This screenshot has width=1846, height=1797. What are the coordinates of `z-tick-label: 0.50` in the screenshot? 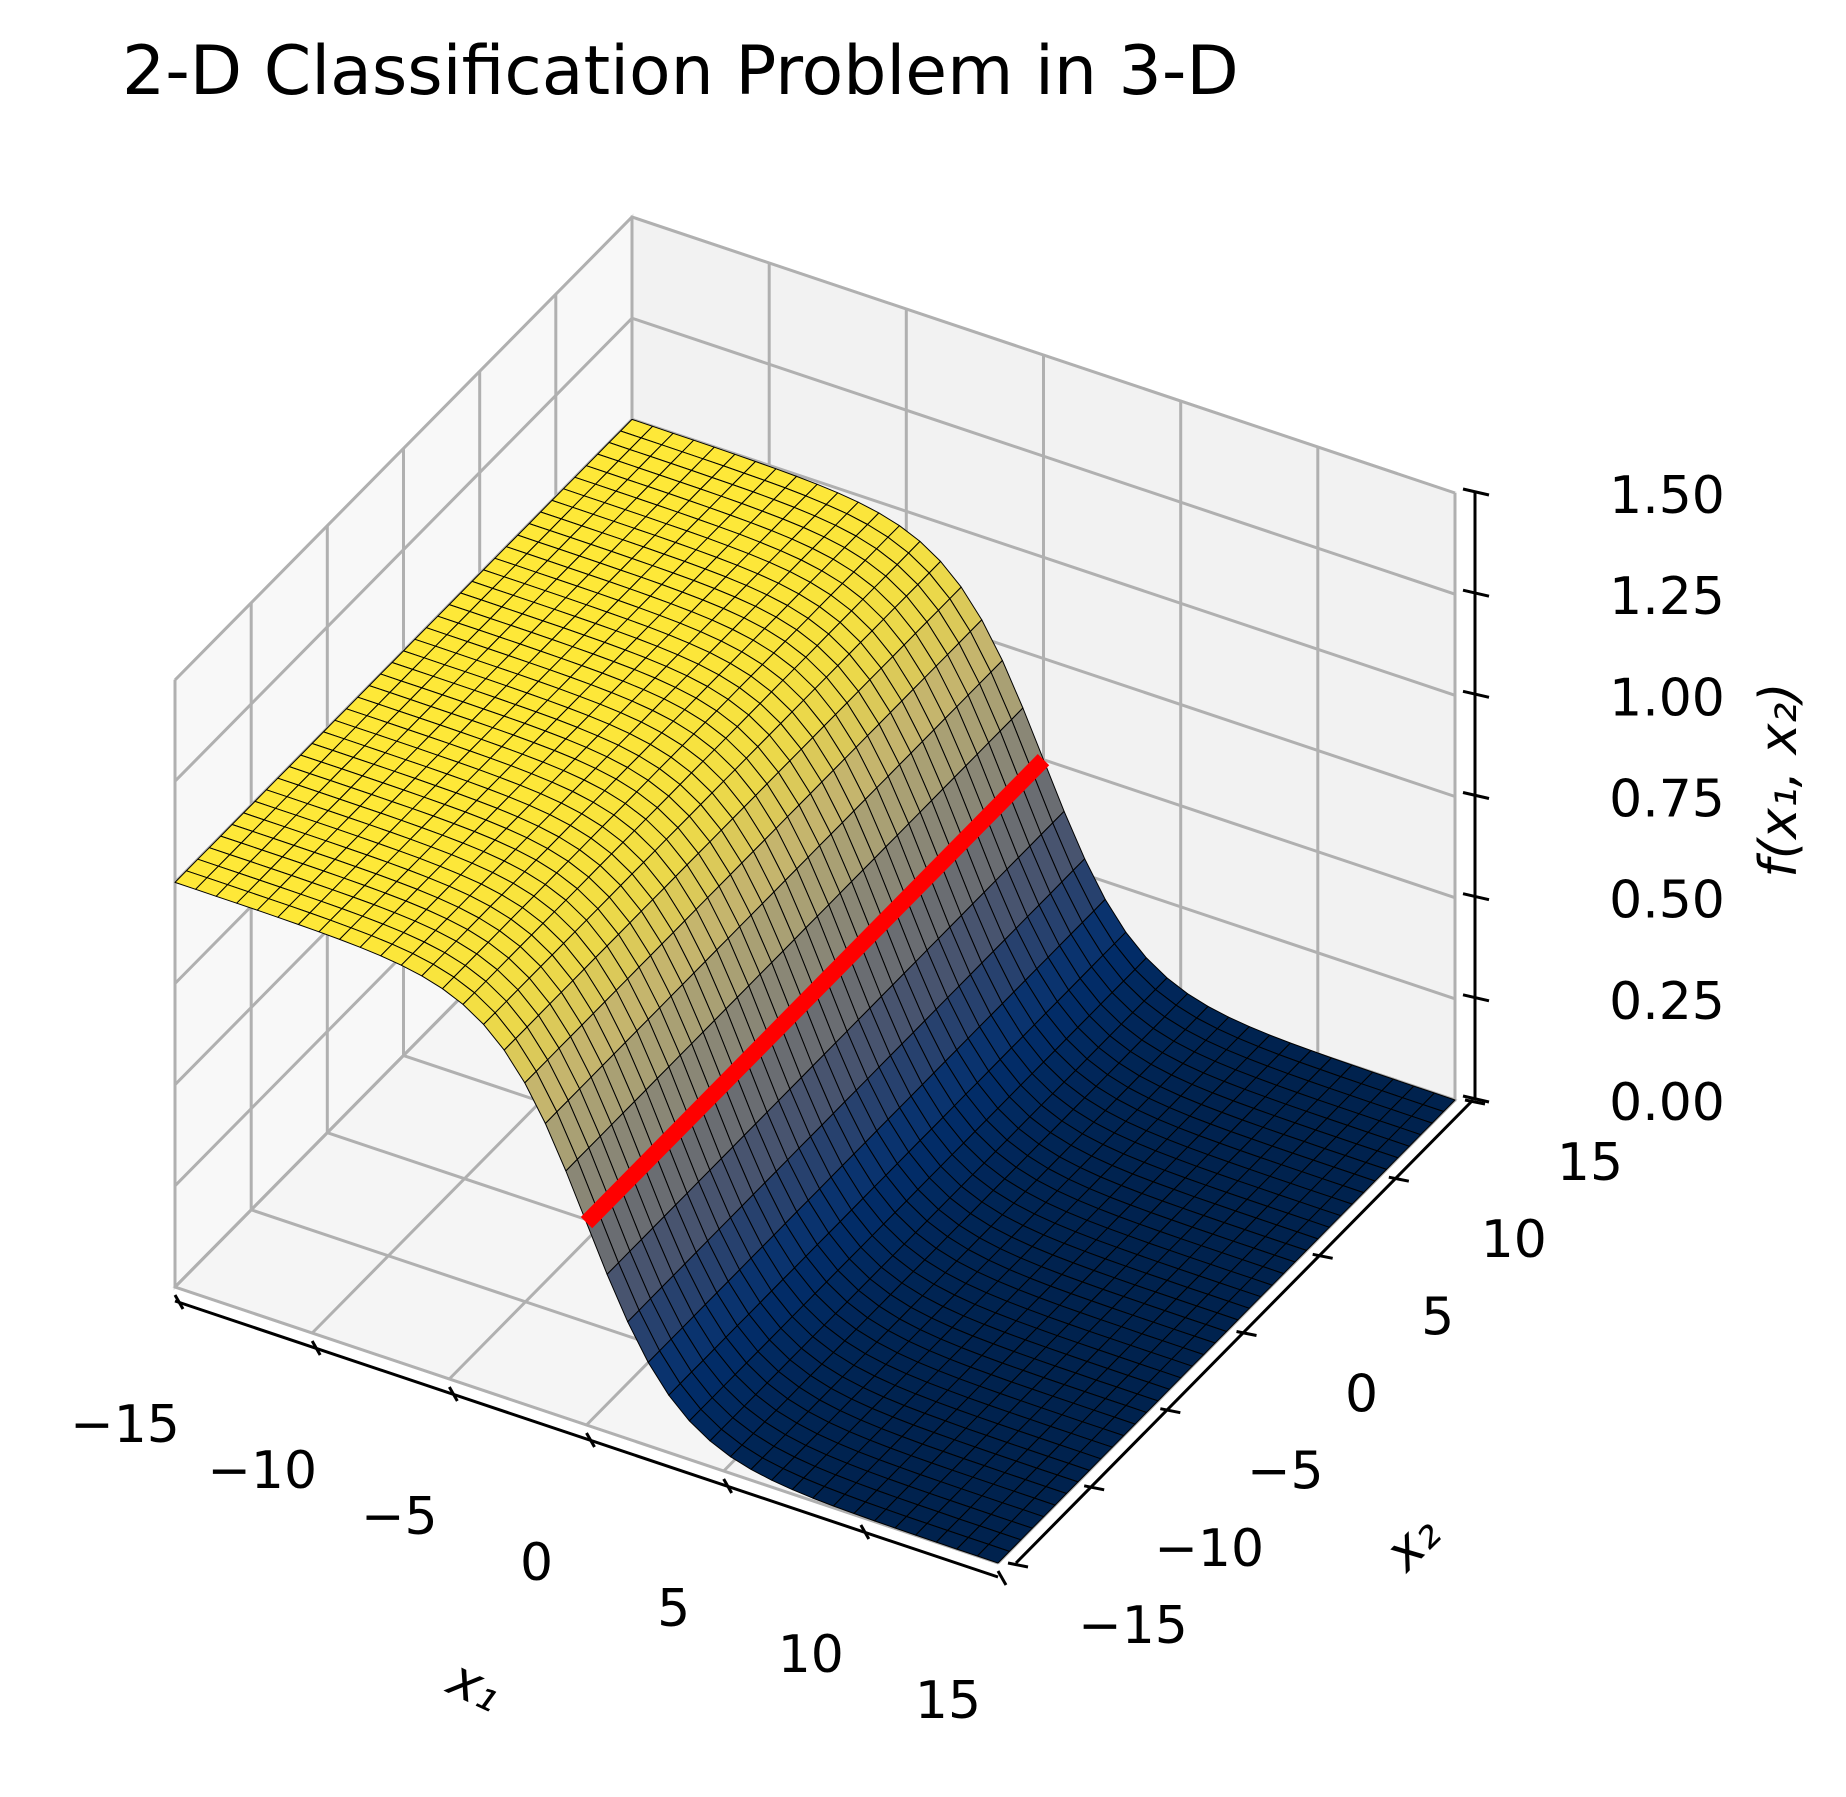 It's located at (1667, 901).